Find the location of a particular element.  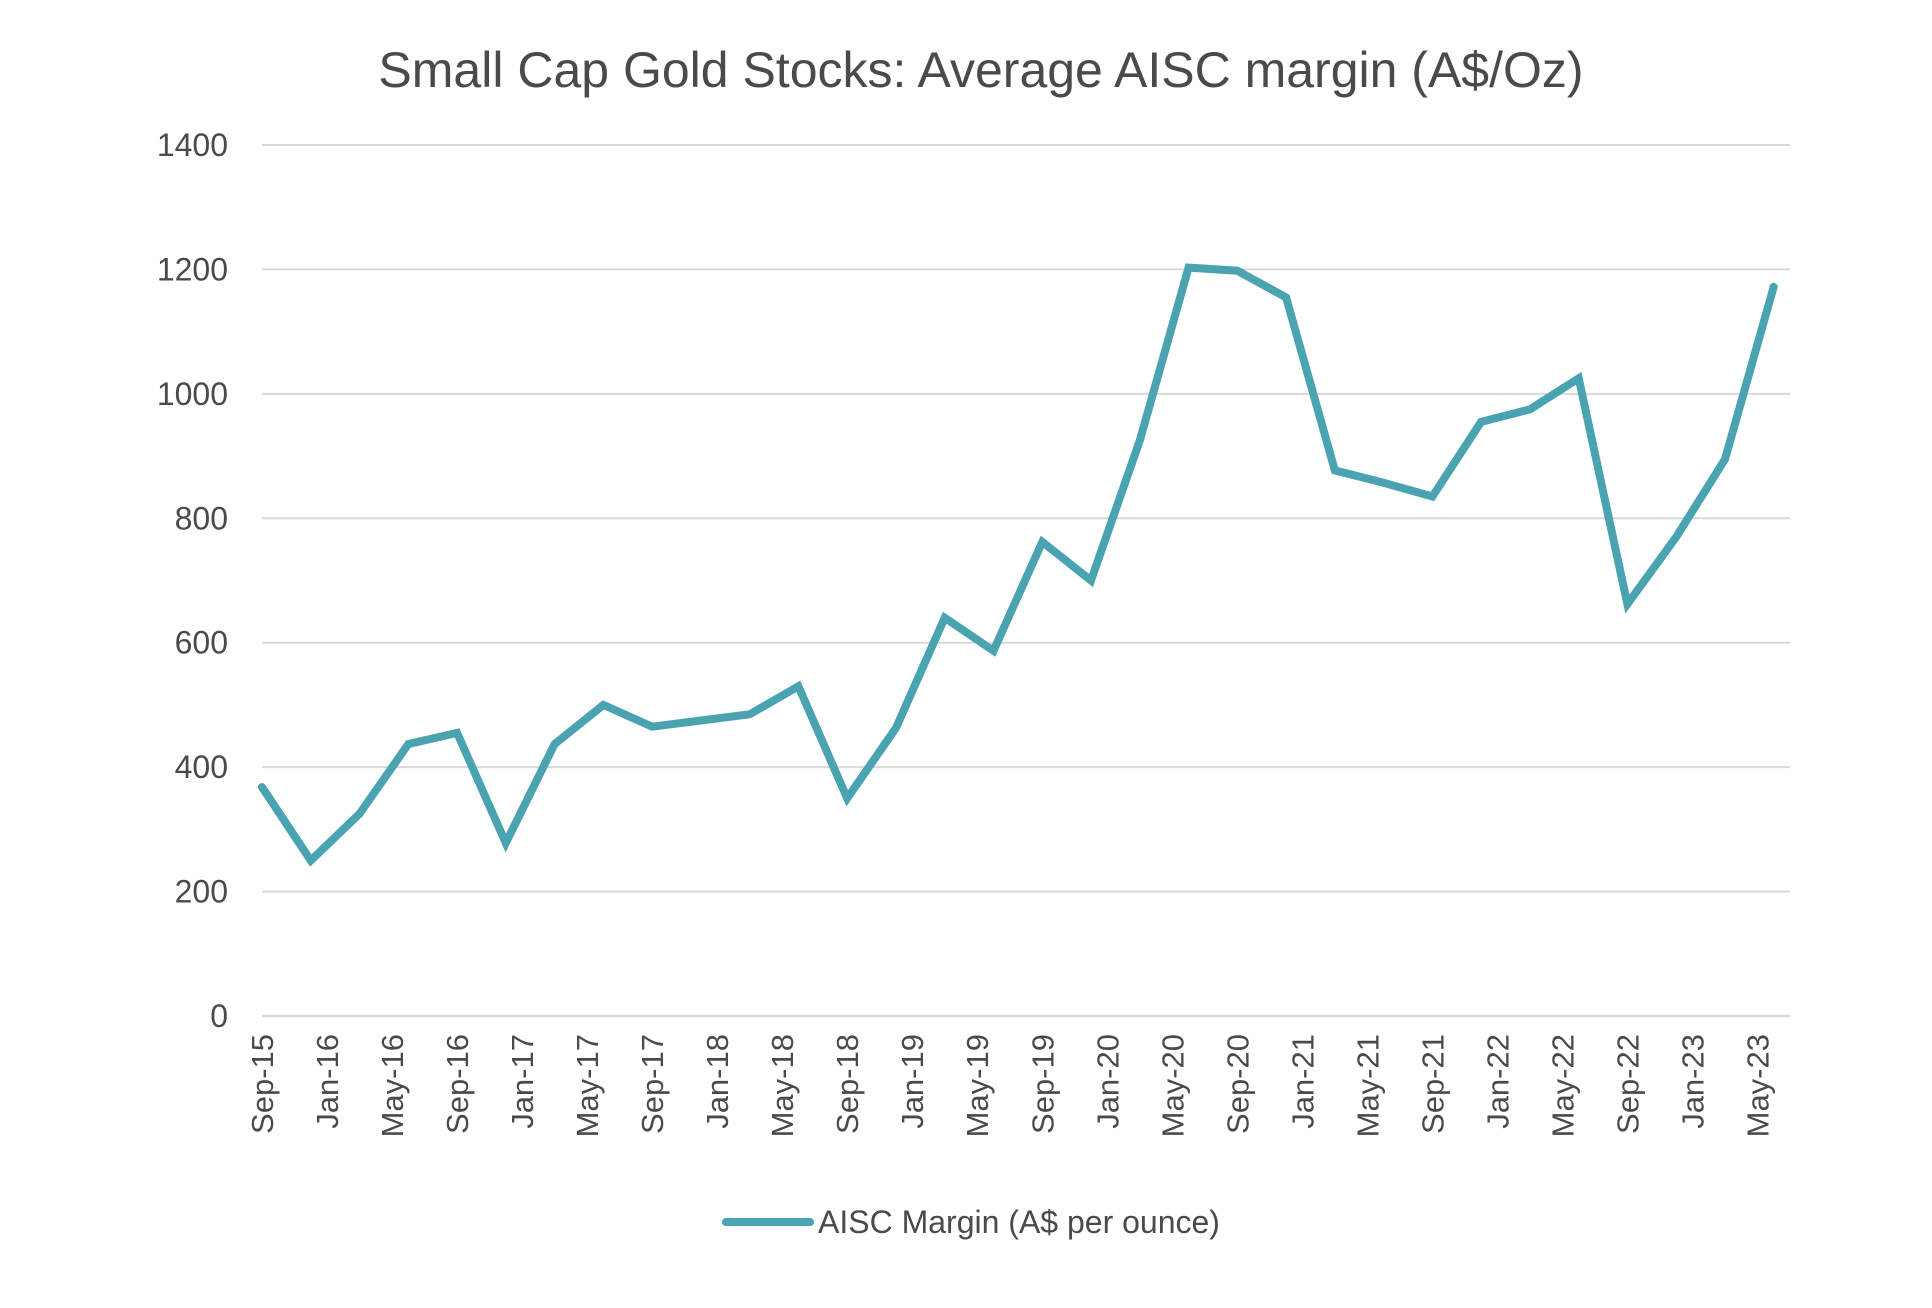

y-tick-label: 1200 is located at coordinates (192, 269).